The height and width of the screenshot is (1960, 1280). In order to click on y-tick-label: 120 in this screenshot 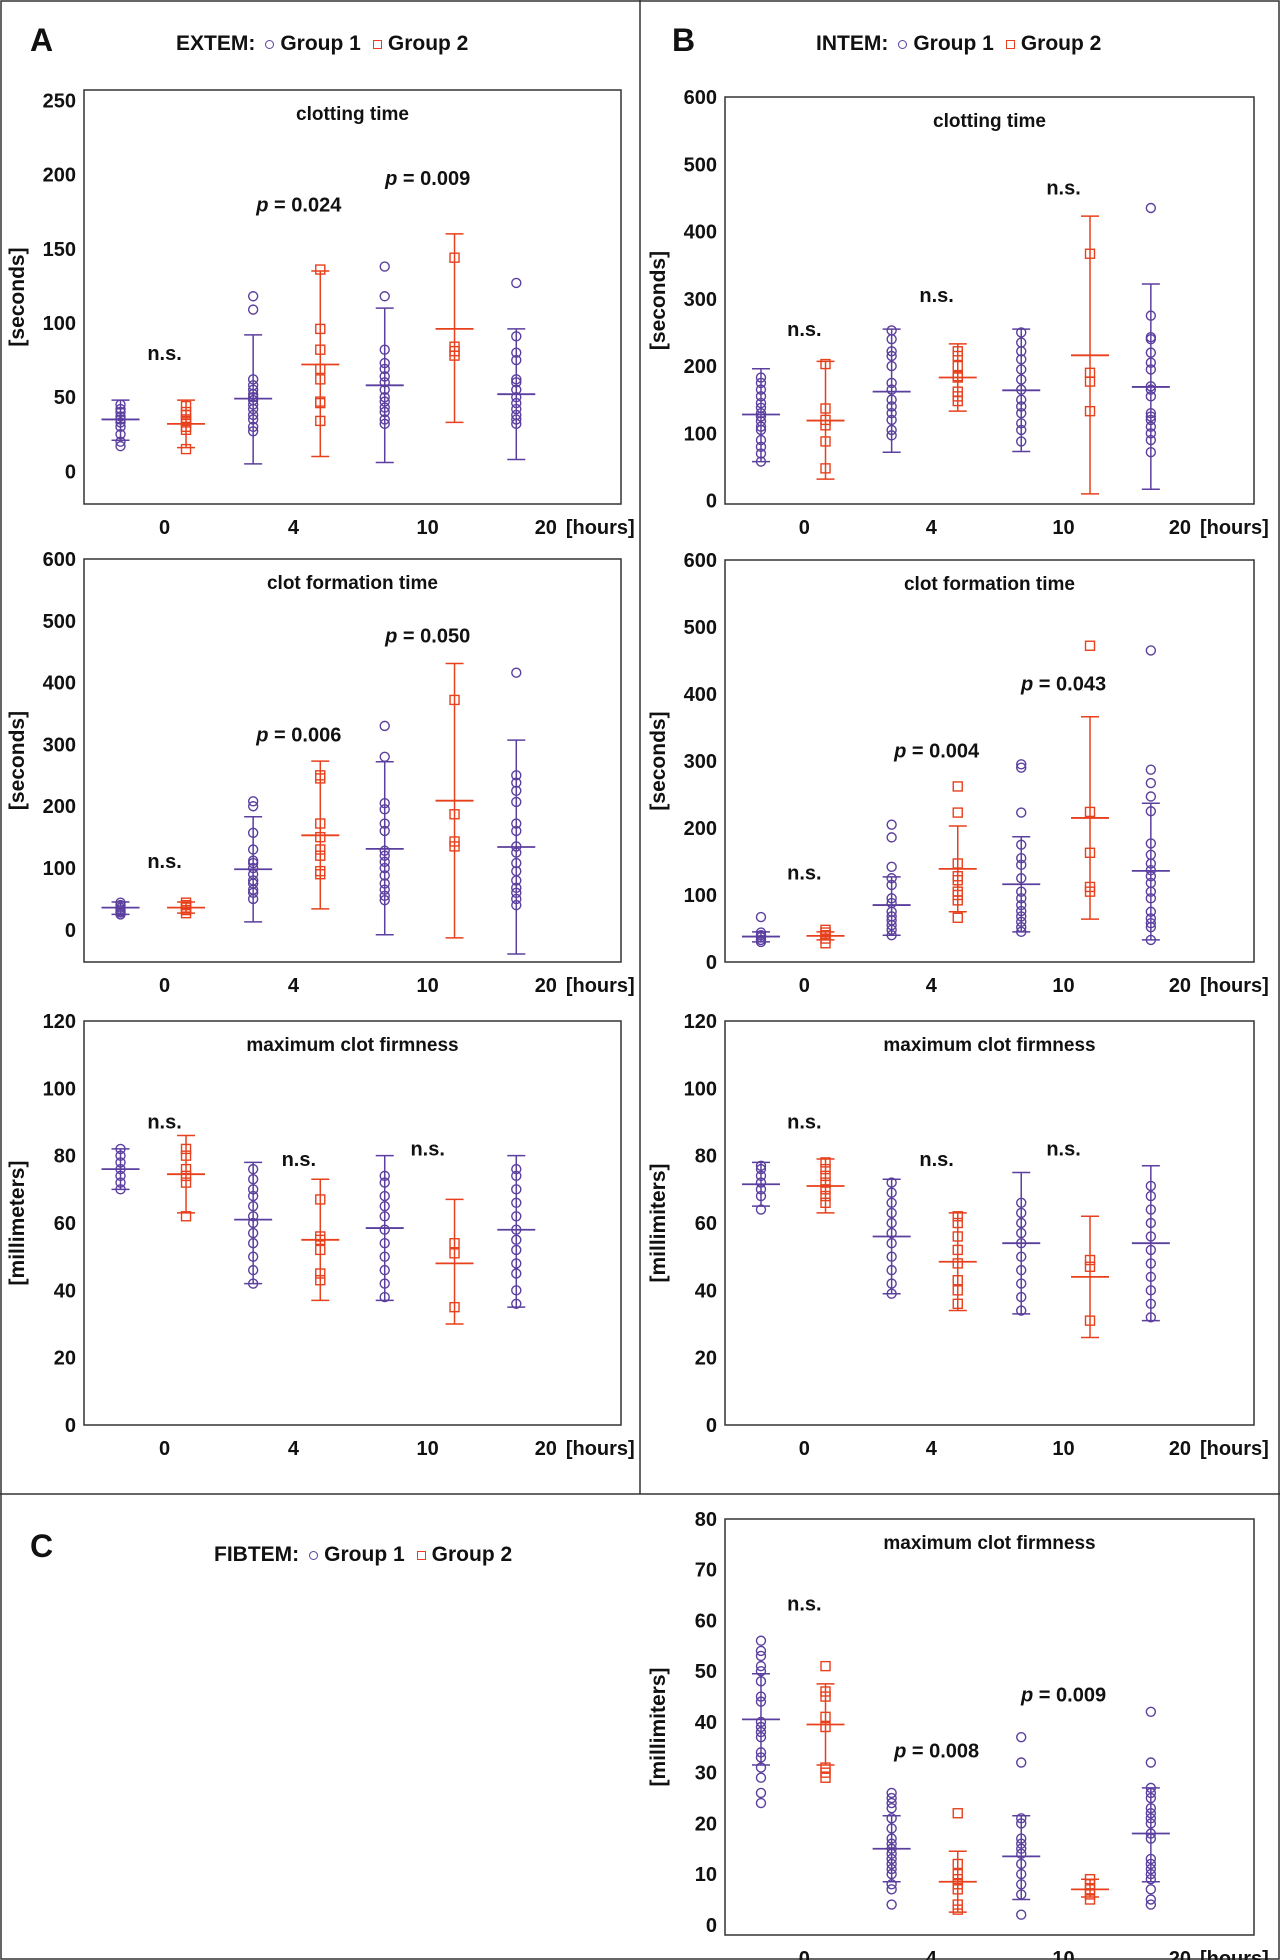, I will do `click(700, 1022)`.